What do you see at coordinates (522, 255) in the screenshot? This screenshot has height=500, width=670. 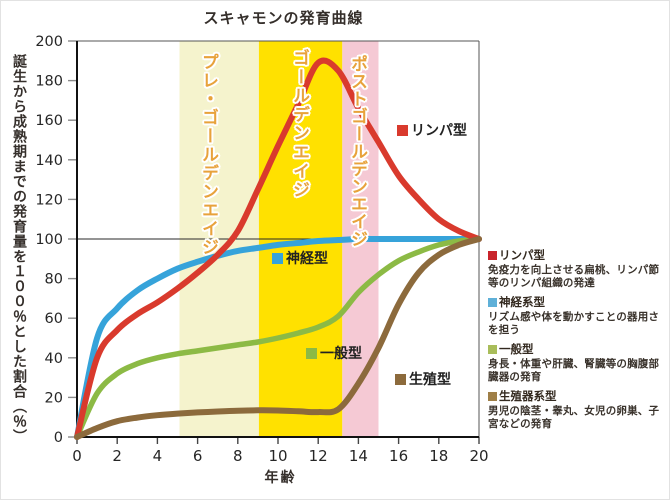 I see `legend-heading-text: リンパ型` at bounding box center [522, 255].